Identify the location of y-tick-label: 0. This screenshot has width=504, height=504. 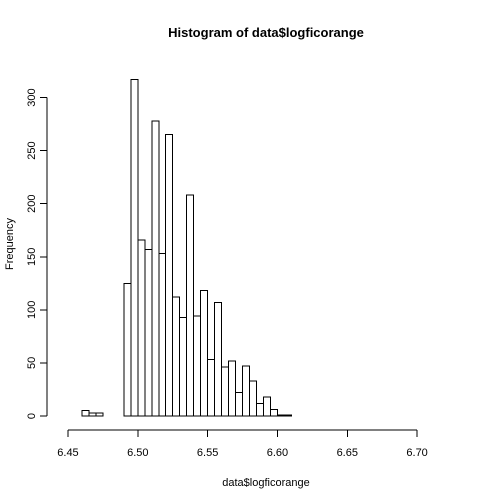
(32, 416).